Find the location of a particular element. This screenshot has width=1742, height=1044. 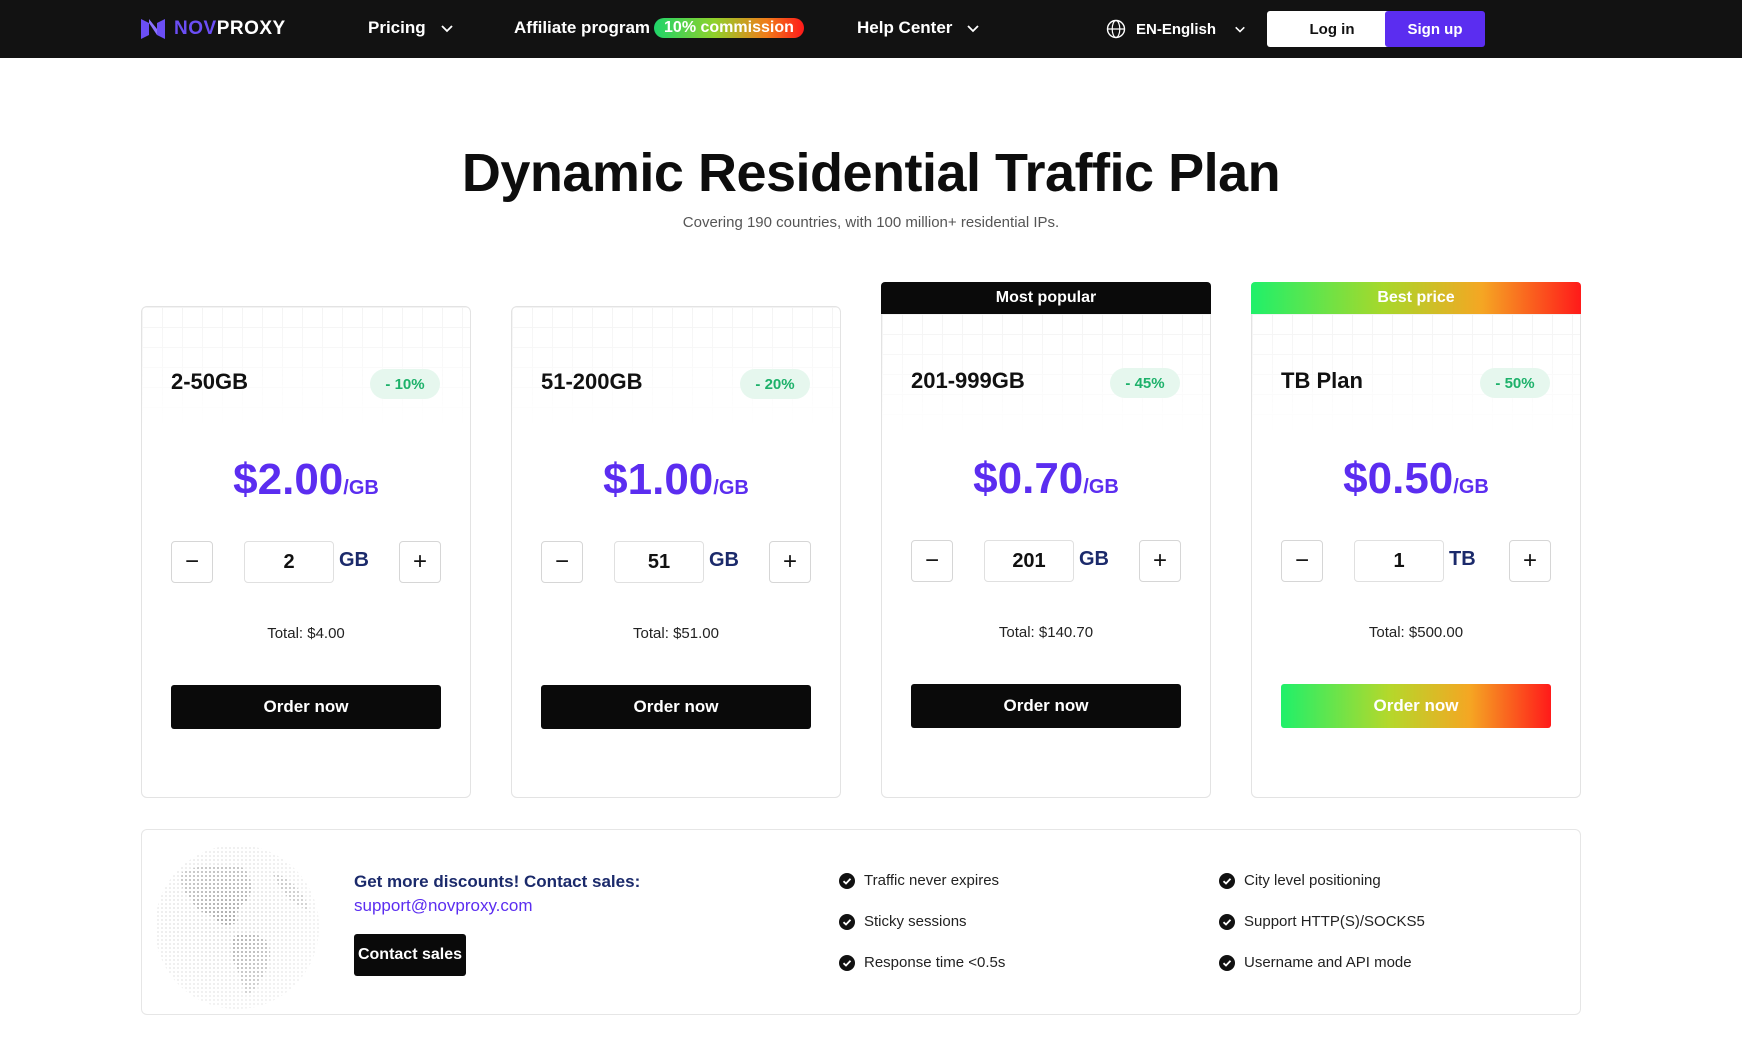

discount-badge: - 10% is located at coordinates (405, 384).